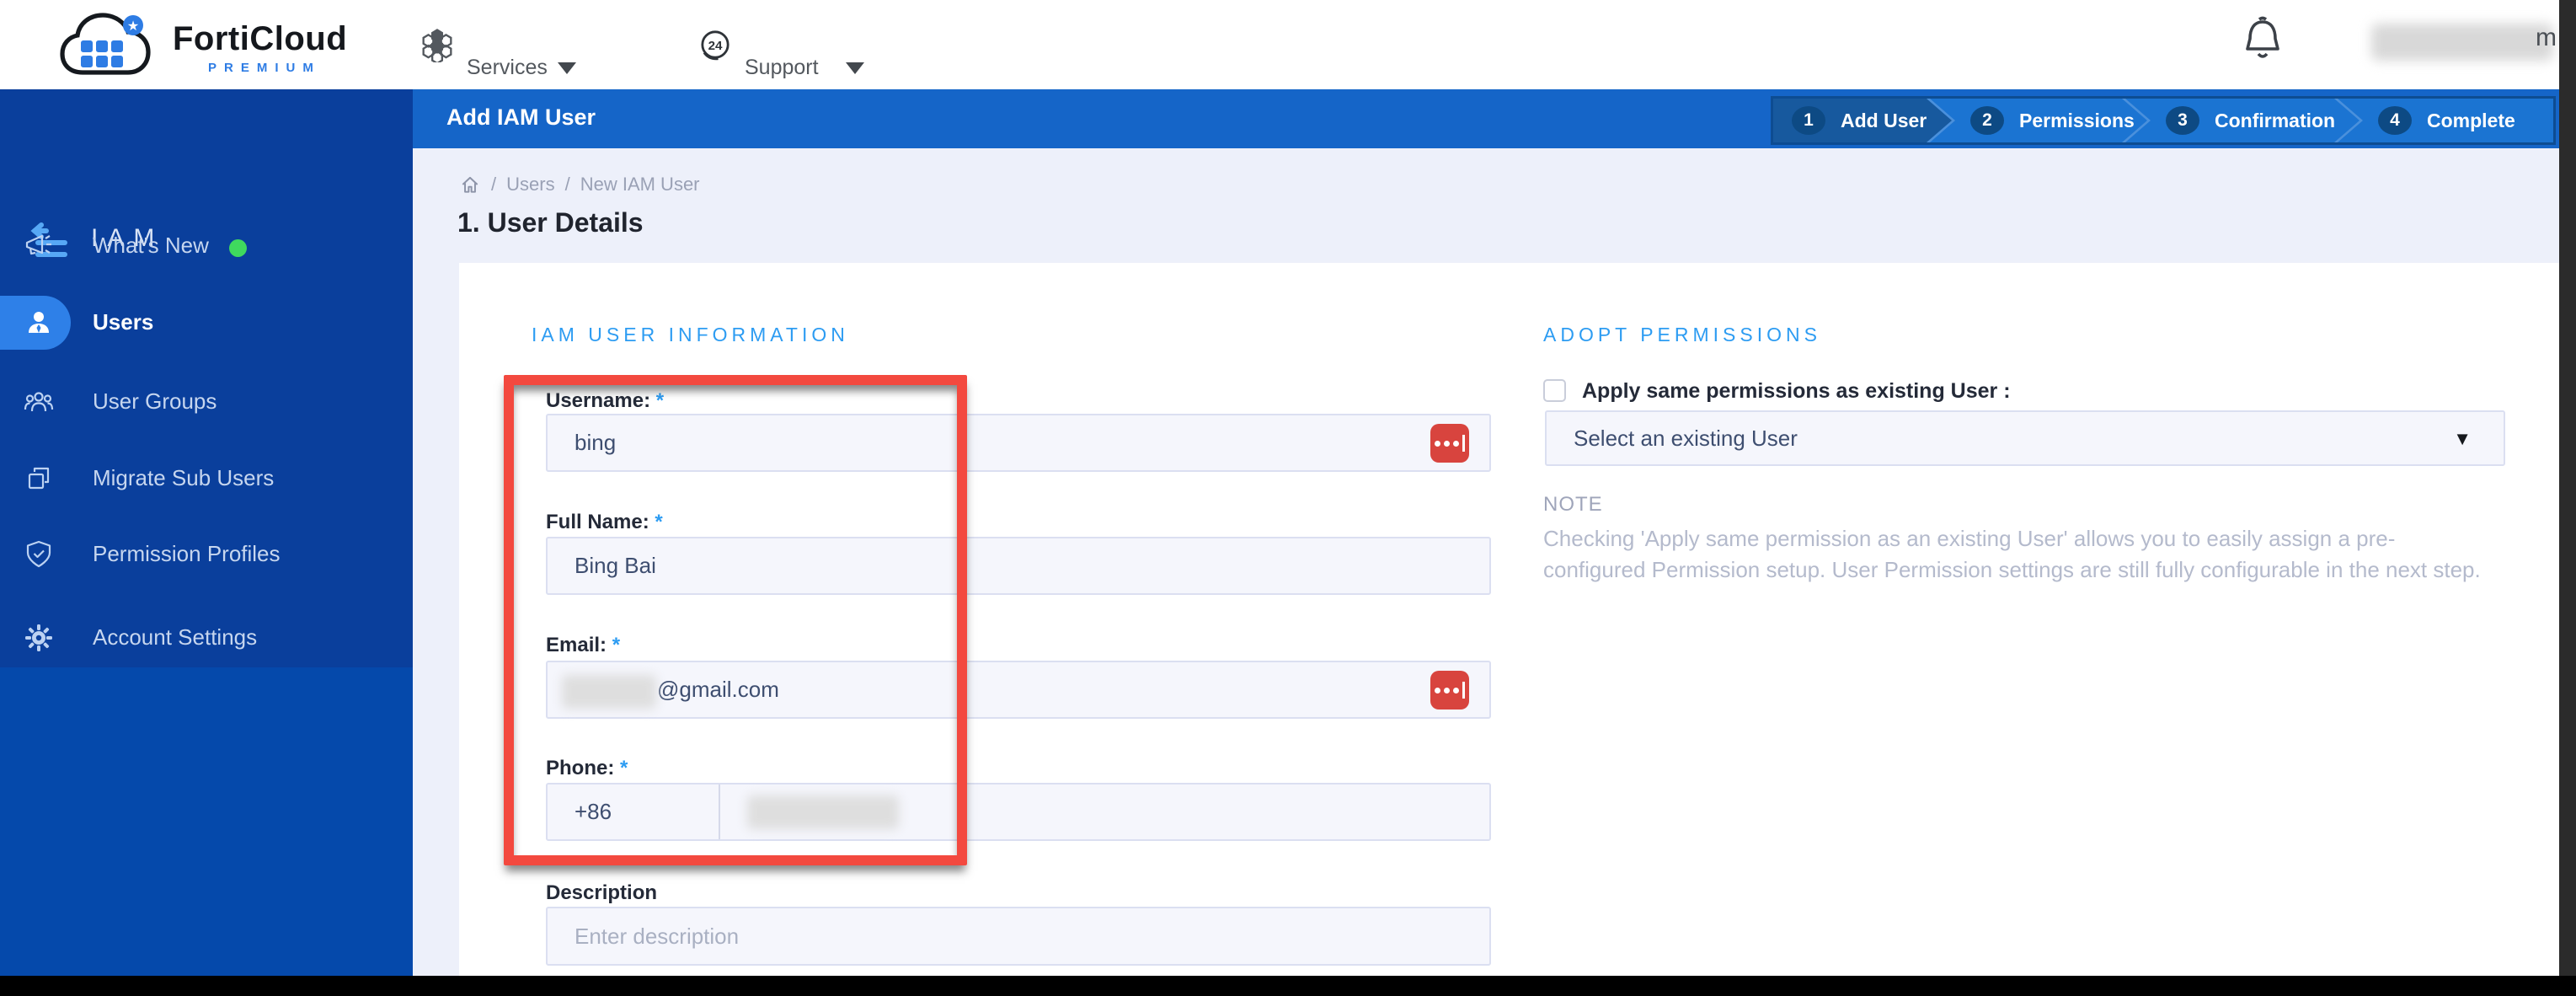 This screenshot has width=2576, height=996. I want to click on fullname-input: Bing Bai, so click(1018, 566).